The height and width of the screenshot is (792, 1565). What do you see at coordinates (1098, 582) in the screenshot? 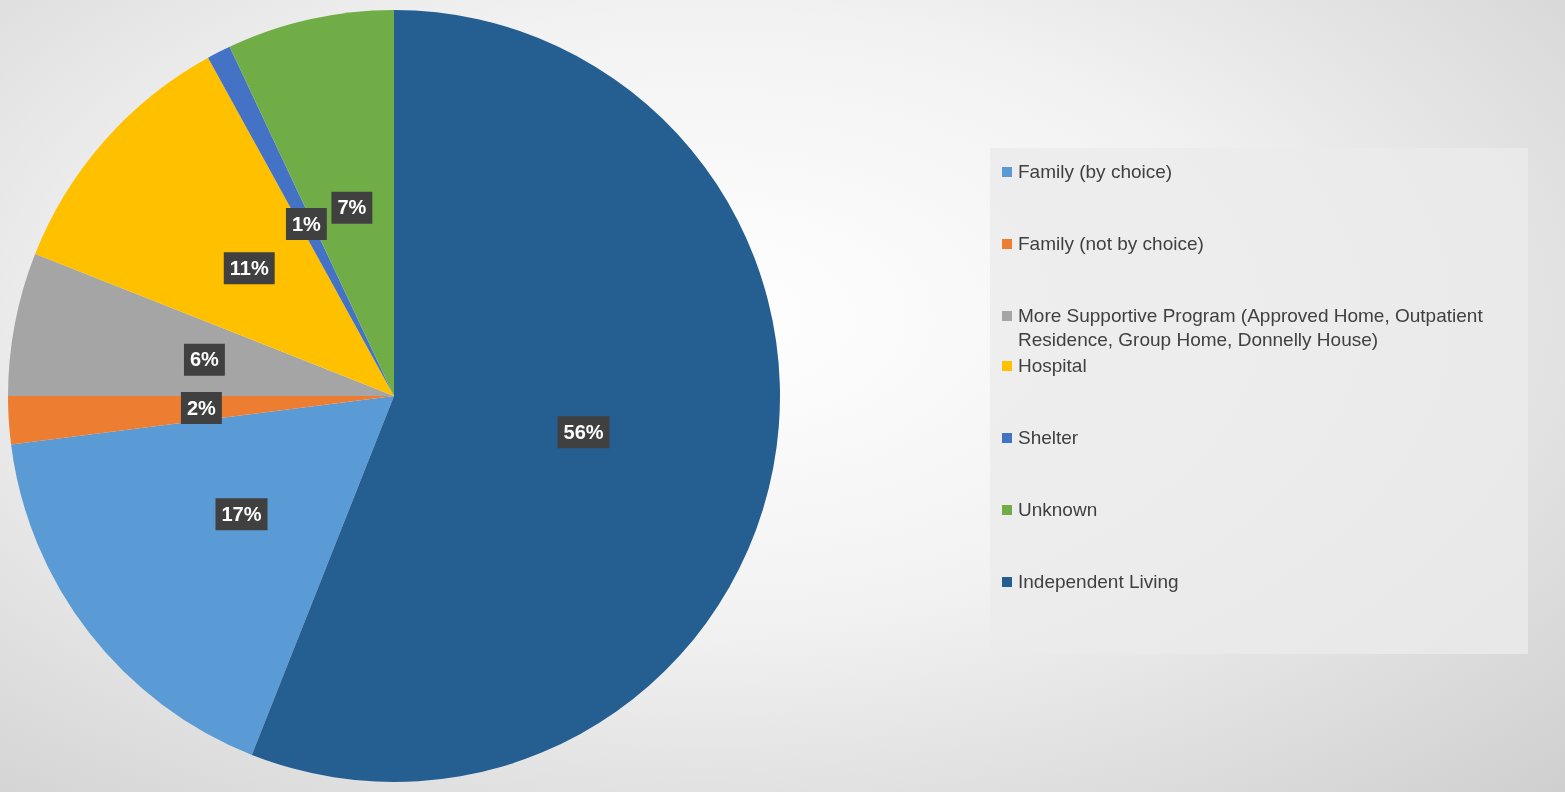
I see `legend-label: Independent Living` at bounding box center [1098, 582].